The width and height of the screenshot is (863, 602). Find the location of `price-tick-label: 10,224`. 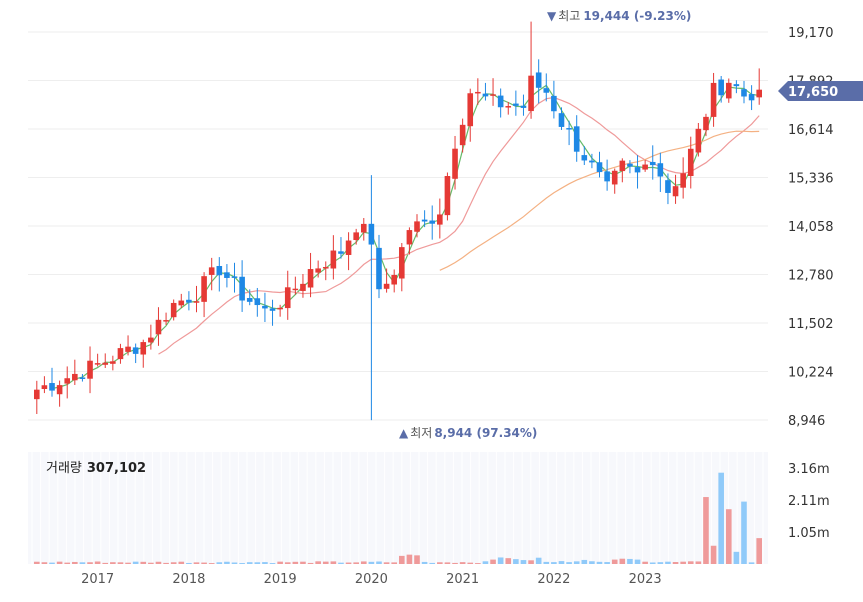

price-tick-label: 10,224 is located at coordinates (811, 373).